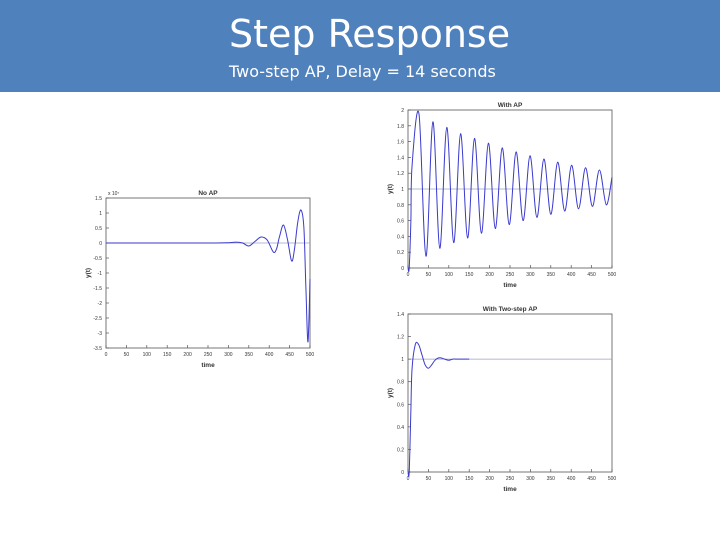  What do you see at coordinates (400, 127) in the screenshot?
I see `y-tick-label: 1.8` at bounding box center [400, 127].